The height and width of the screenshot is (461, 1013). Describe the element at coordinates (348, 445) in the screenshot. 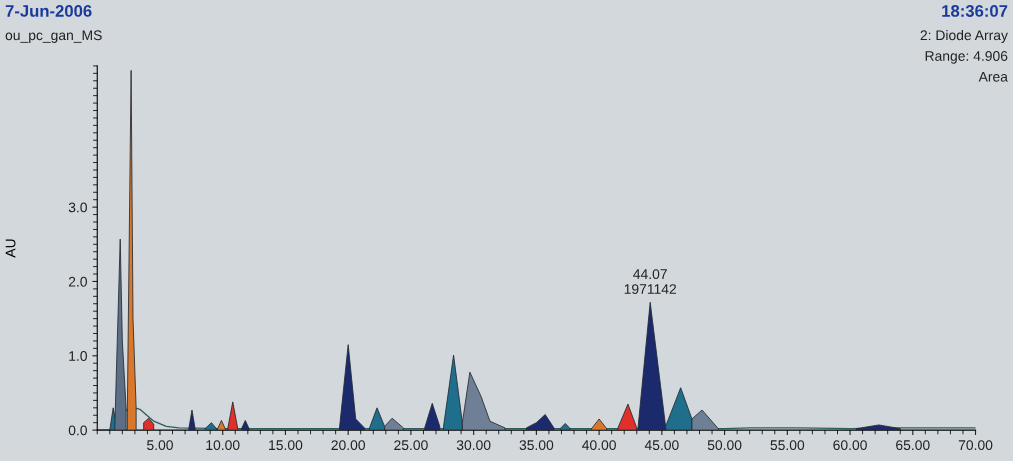

I see `x-tick-label: 20.00` at that location.